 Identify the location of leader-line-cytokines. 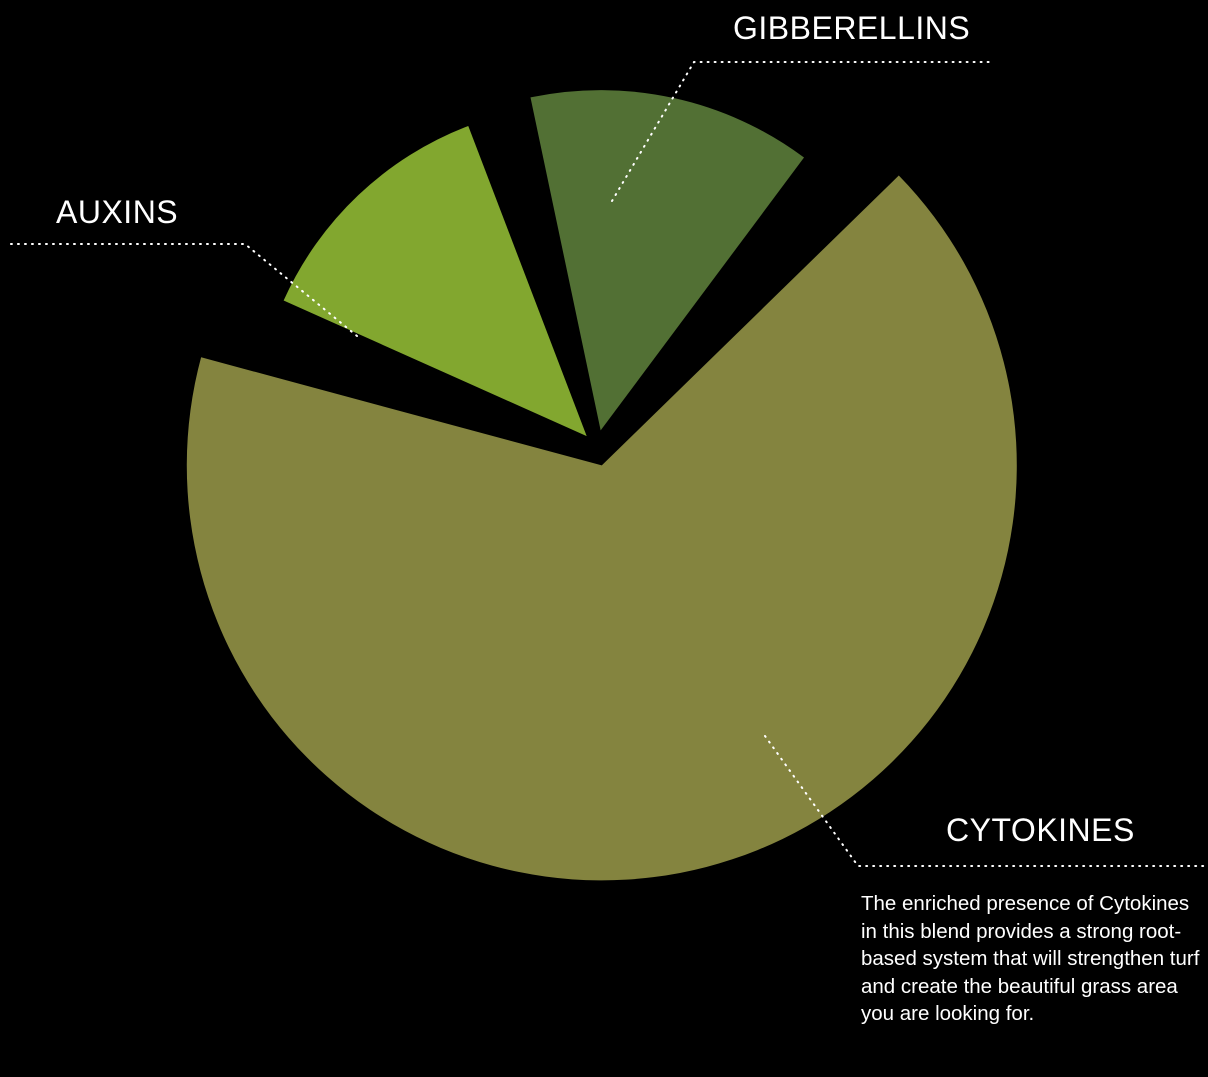
(985, 801).